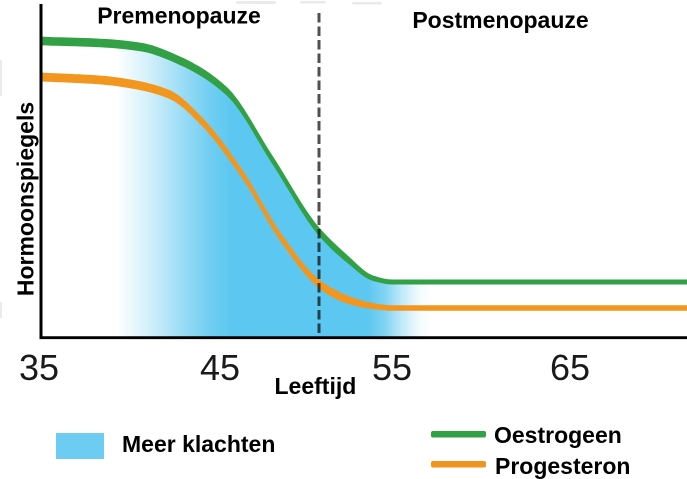  What do you see at coordinates (570, 367) in the screenshot?
I see `svg-text: 65` at bounding box center [570, 367].